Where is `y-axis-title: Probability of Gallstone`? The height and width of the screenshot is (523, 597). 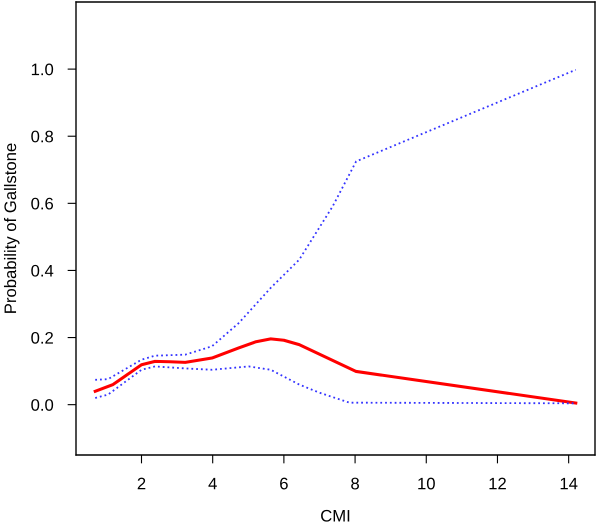
y-axis-title: Probability of Gallstone is located at coordinates (12, 228).